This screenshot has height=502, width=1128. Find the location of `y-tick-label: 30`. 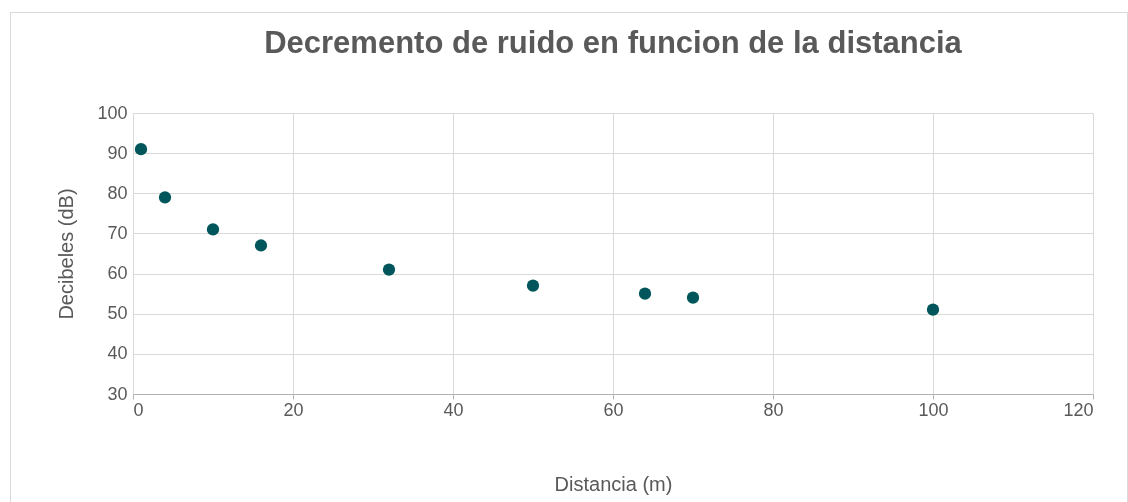

y-tick-label: 30 is located at coordinates (117, 393).